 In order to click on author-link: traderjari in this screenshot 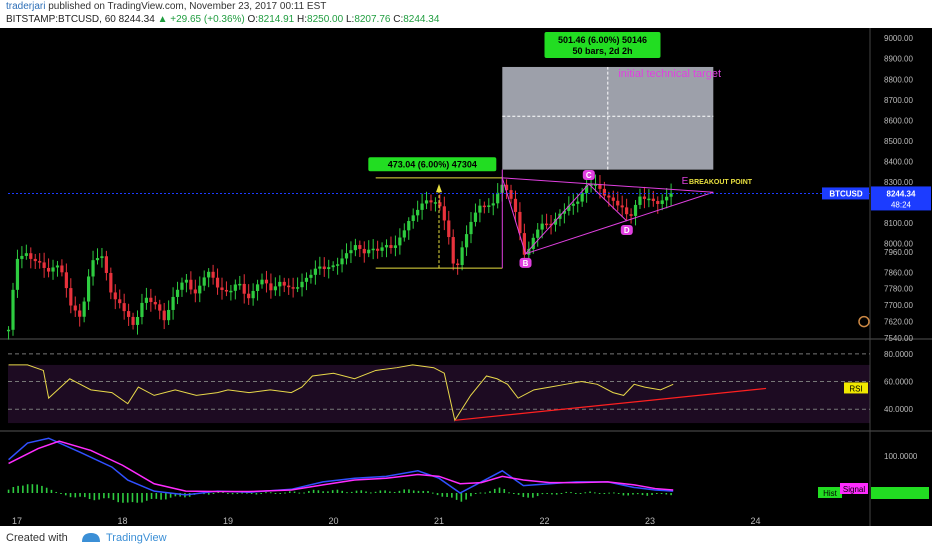, I will do `click(26, 6)`.